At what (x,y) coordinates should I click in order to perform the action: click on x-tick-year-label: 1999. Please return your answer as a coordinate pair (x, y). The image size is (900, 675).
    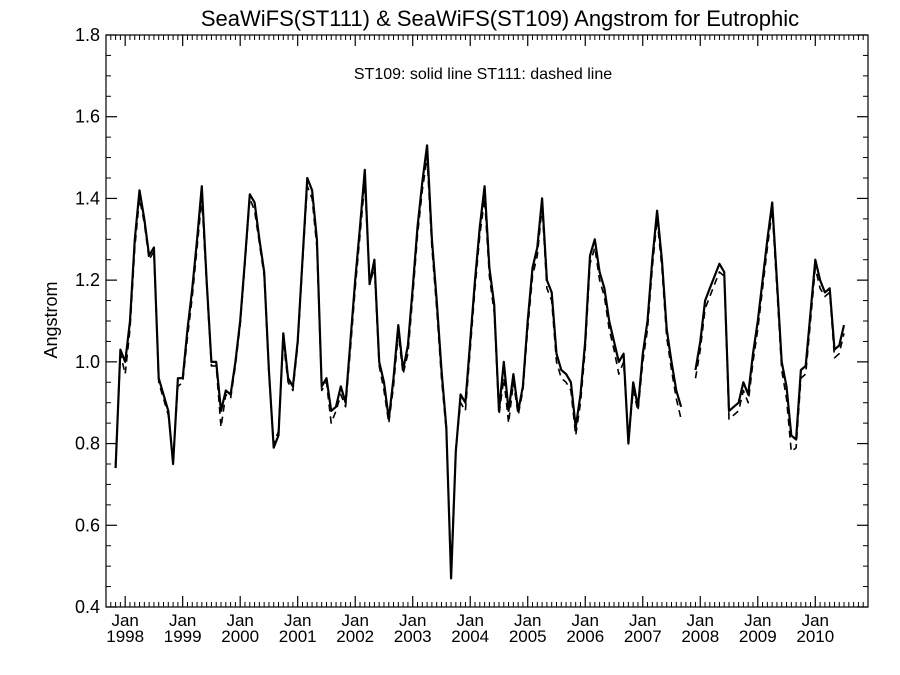
    Looking at the image, I should click on (183, 636).